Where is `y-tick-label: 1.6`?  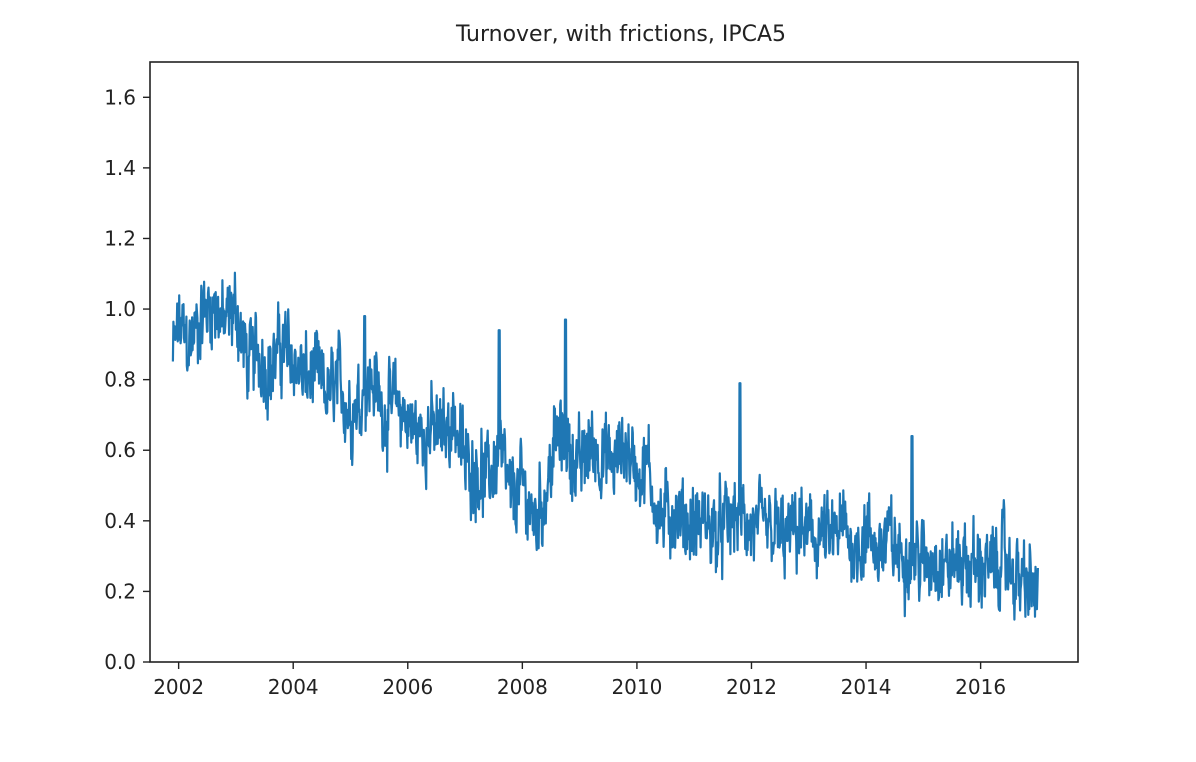 y-tick-label: 1.6 is located at coordinates (120, 97).